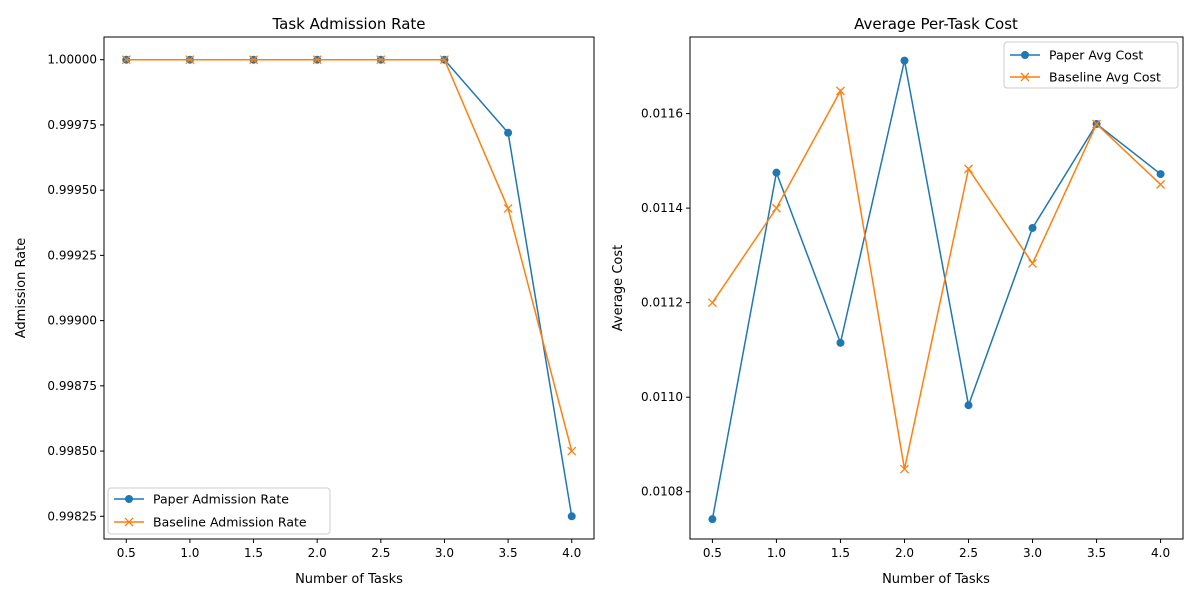  Describe the element at coordinates (129, 522) in the screenshot. I see `legend-marker-baseline-admission` at that location.